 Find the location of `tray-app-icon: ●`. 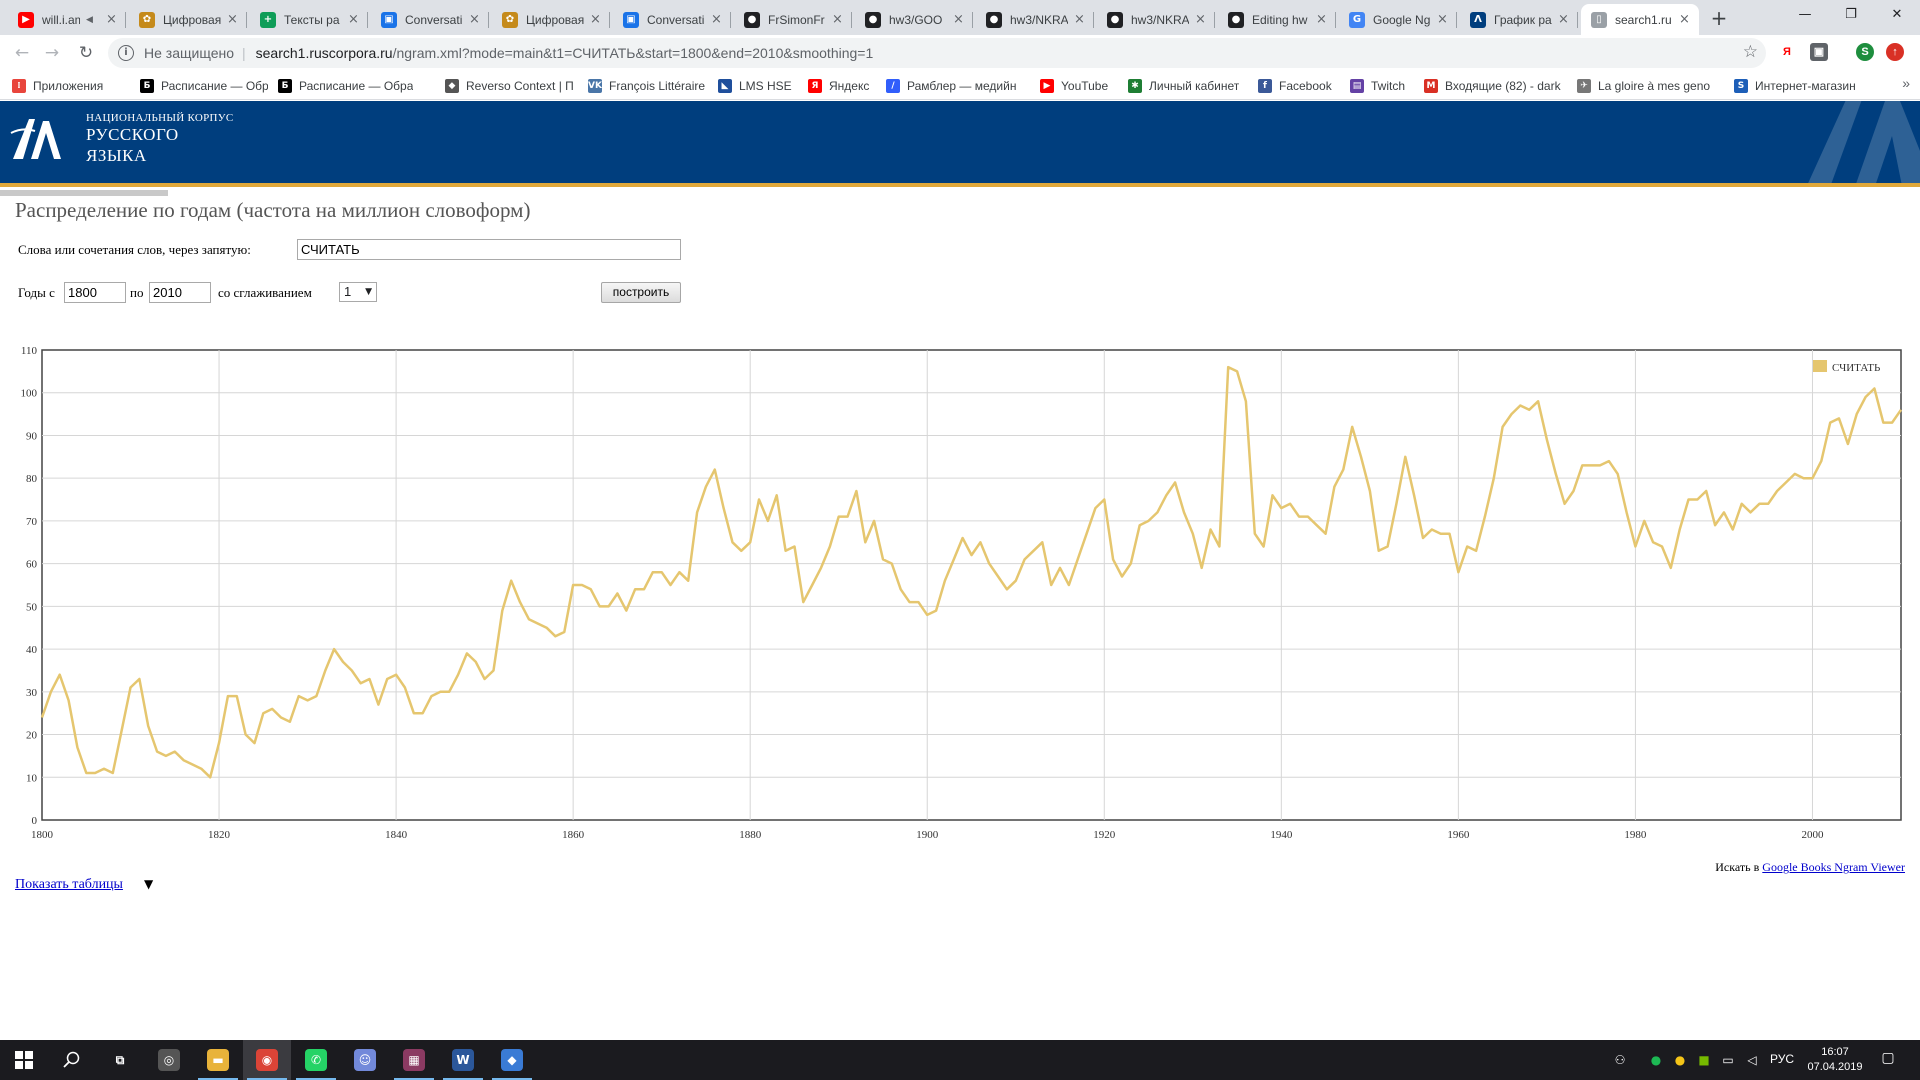

tray-app-icon: ● is located at coordinates (1656, 1060).